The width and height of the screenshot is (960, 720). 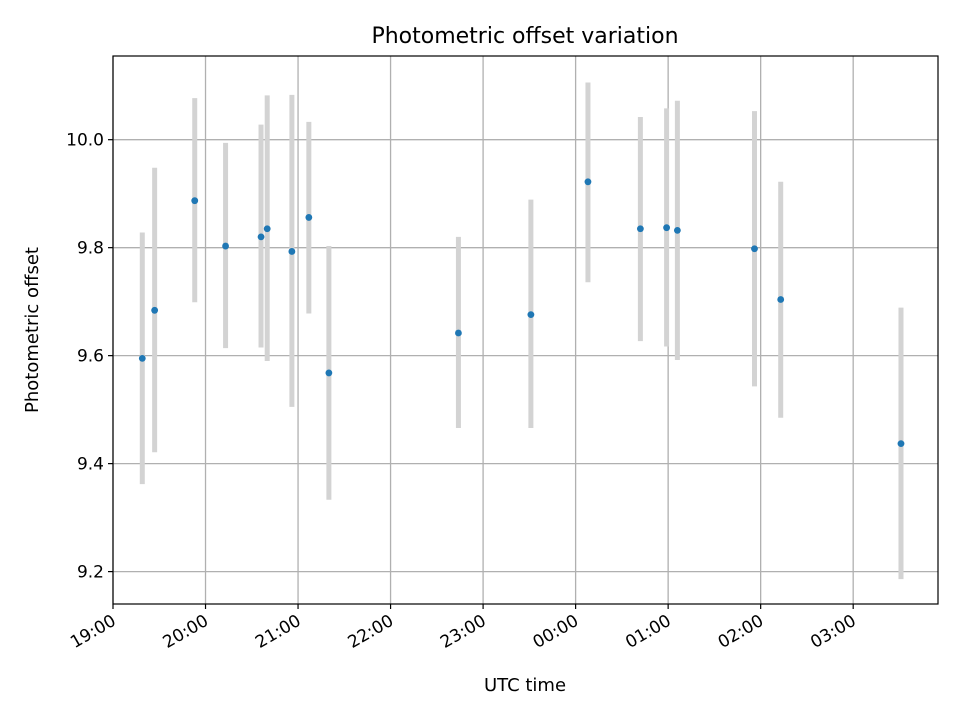 I want to click on y-tick-label: 9.4, so click(x=90, y=465).